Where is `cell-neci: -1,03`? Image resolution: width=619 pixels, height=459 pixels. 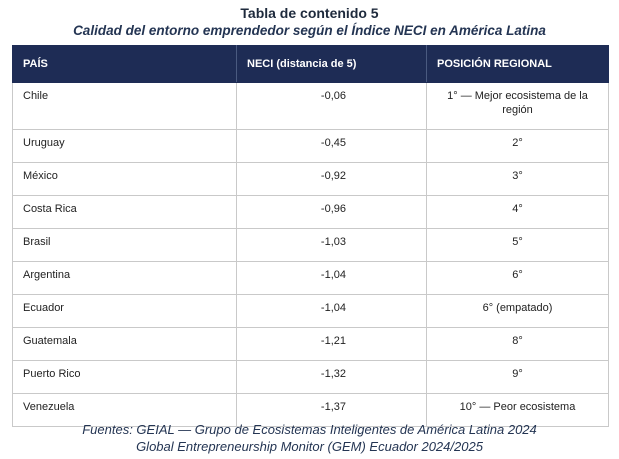
cell-neci: -1,03 is located at coordinates (331, 245).